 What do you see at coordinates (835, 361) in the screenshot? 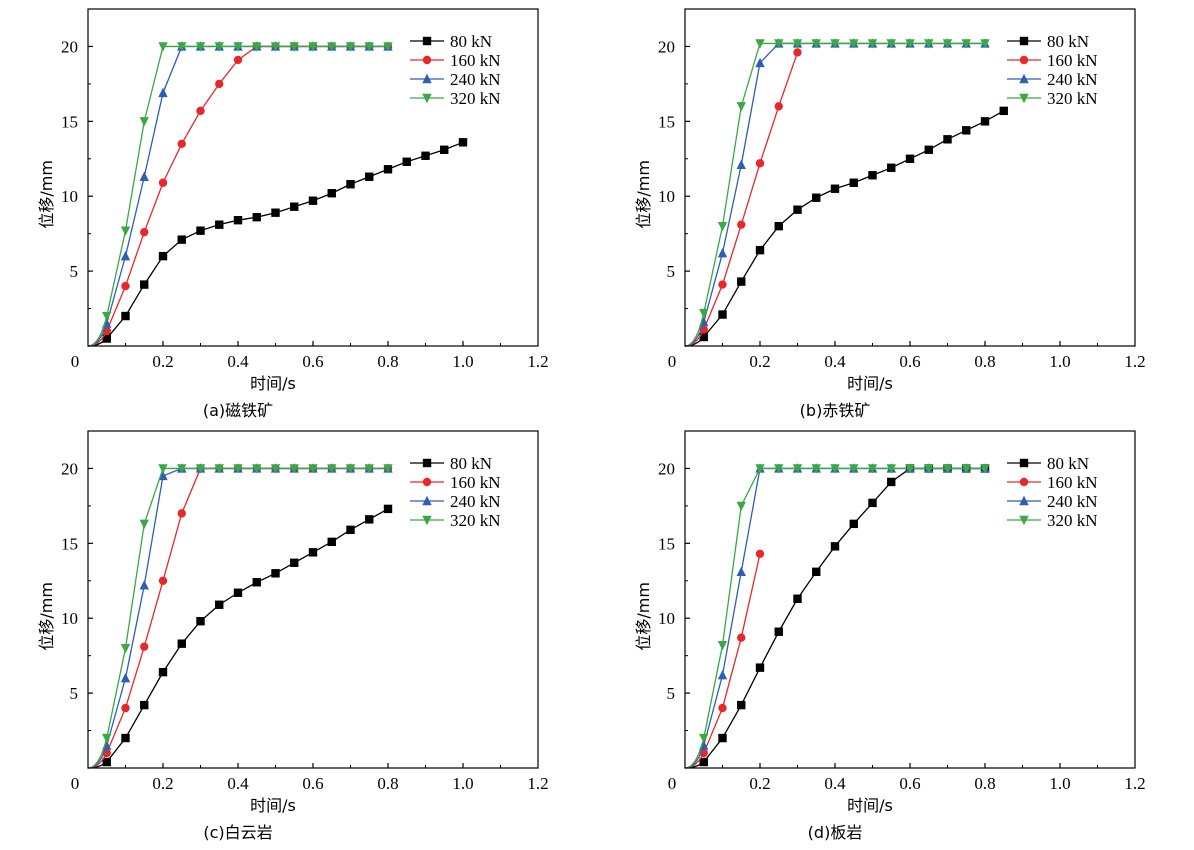
I see `x-tick-label: 0.4` at bounding box center [835, 361].